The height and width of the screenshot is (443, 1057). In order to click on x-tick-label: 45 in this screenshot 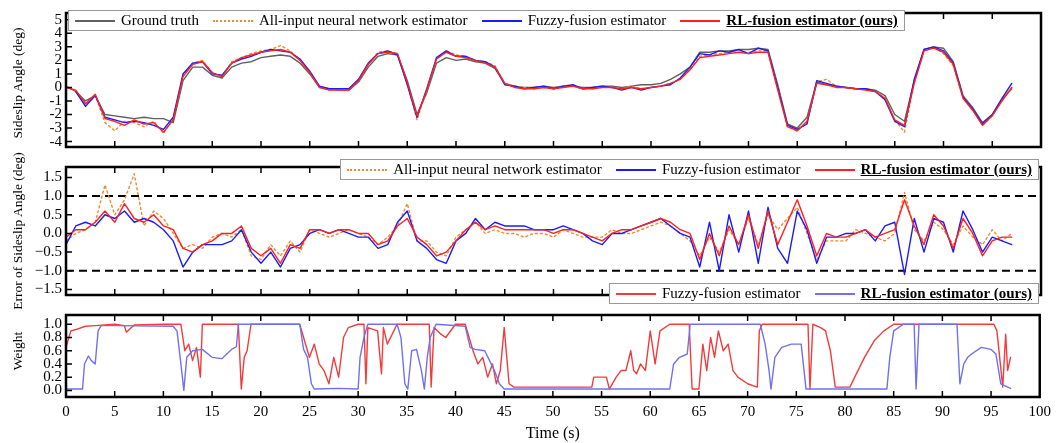, I will do `click(504, 410)`.